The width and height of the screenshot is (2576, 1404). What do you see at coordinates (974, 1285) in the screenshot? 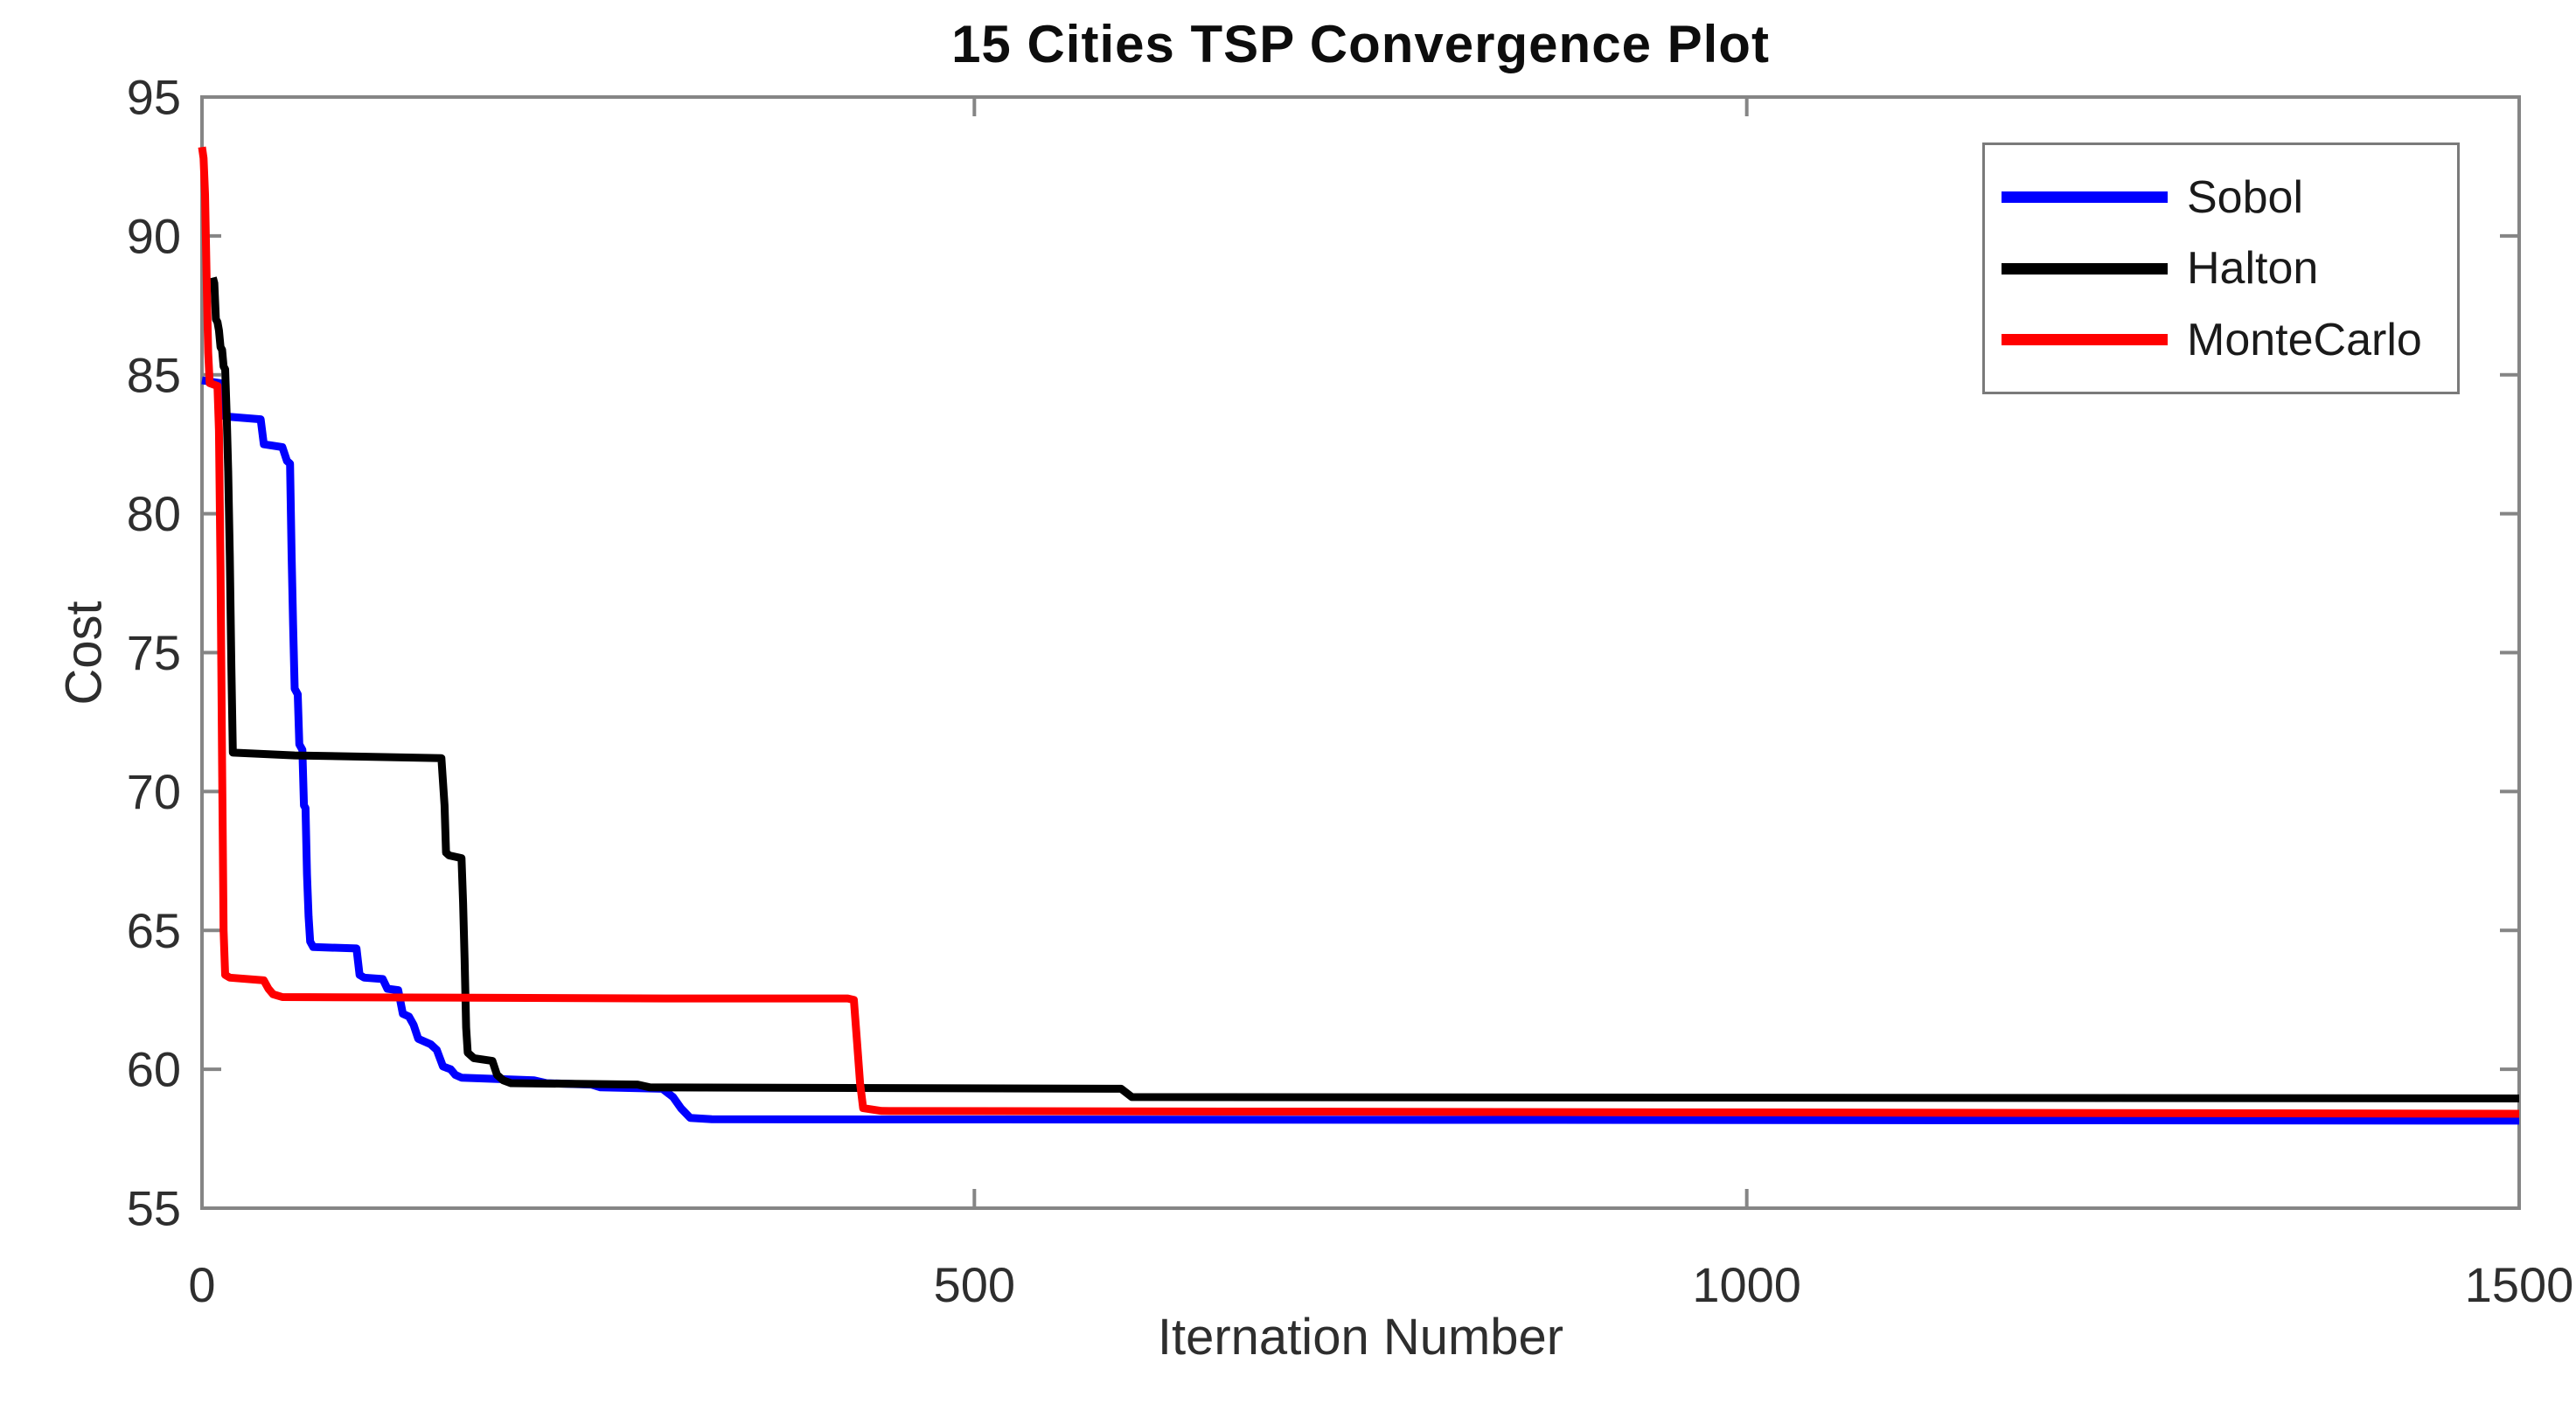
I see `x-tick-label: 500` at bounding box center [974, 1285].